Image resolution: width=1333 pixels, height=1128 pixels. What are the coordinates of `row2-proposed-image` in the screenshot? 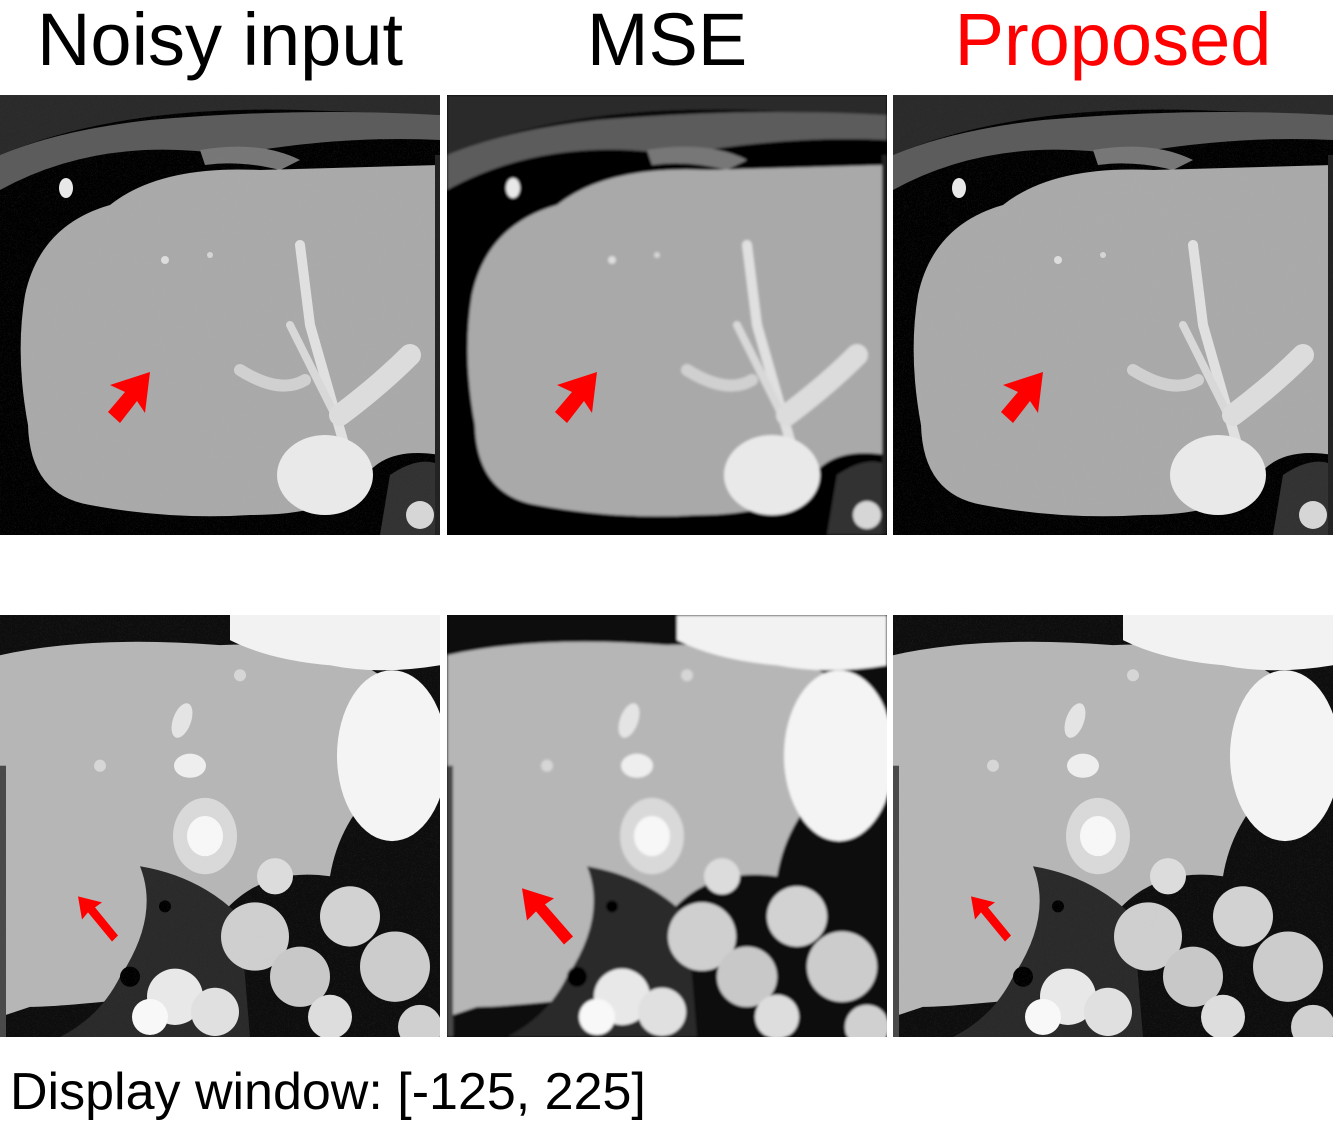 It's located at (1113, 826).